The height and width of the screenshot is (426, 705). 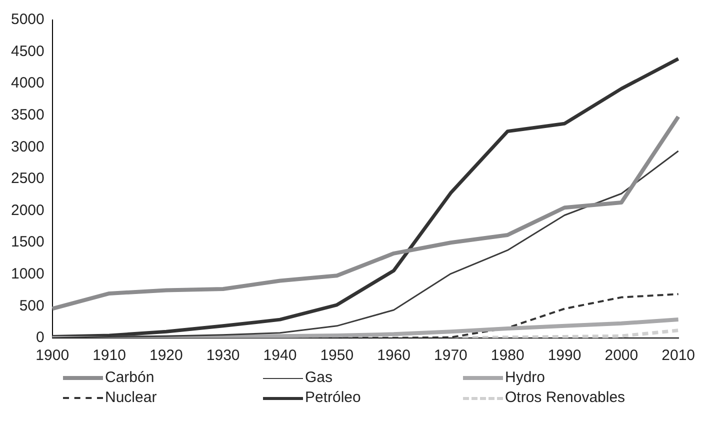 I want to click on x-tick-label: 1980, so click(x=507, y=355).